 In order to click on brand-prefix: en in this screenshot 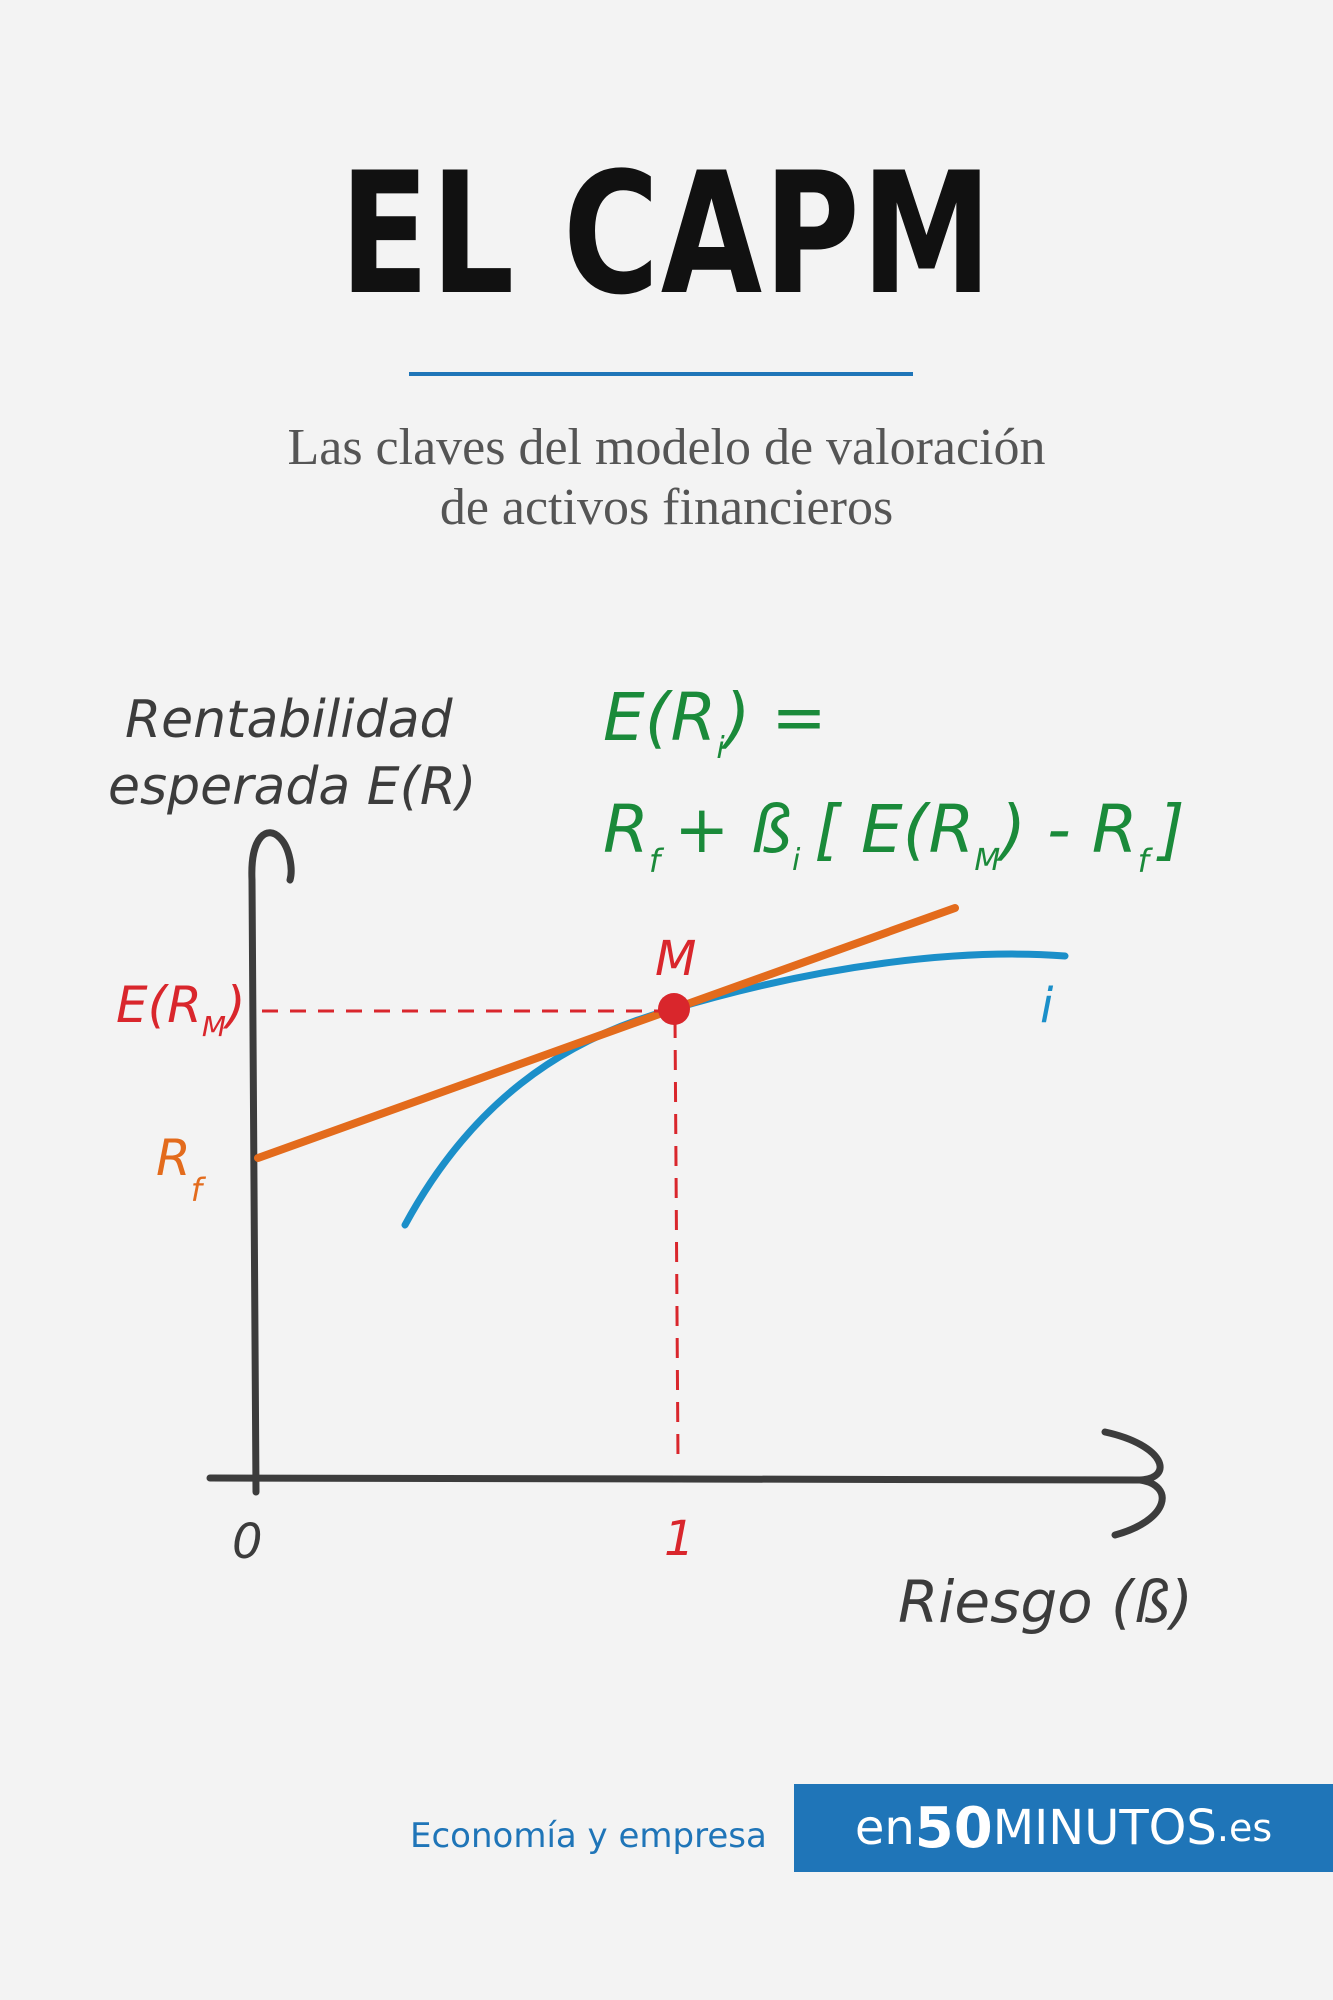, I will do `click(884, 1828)`.